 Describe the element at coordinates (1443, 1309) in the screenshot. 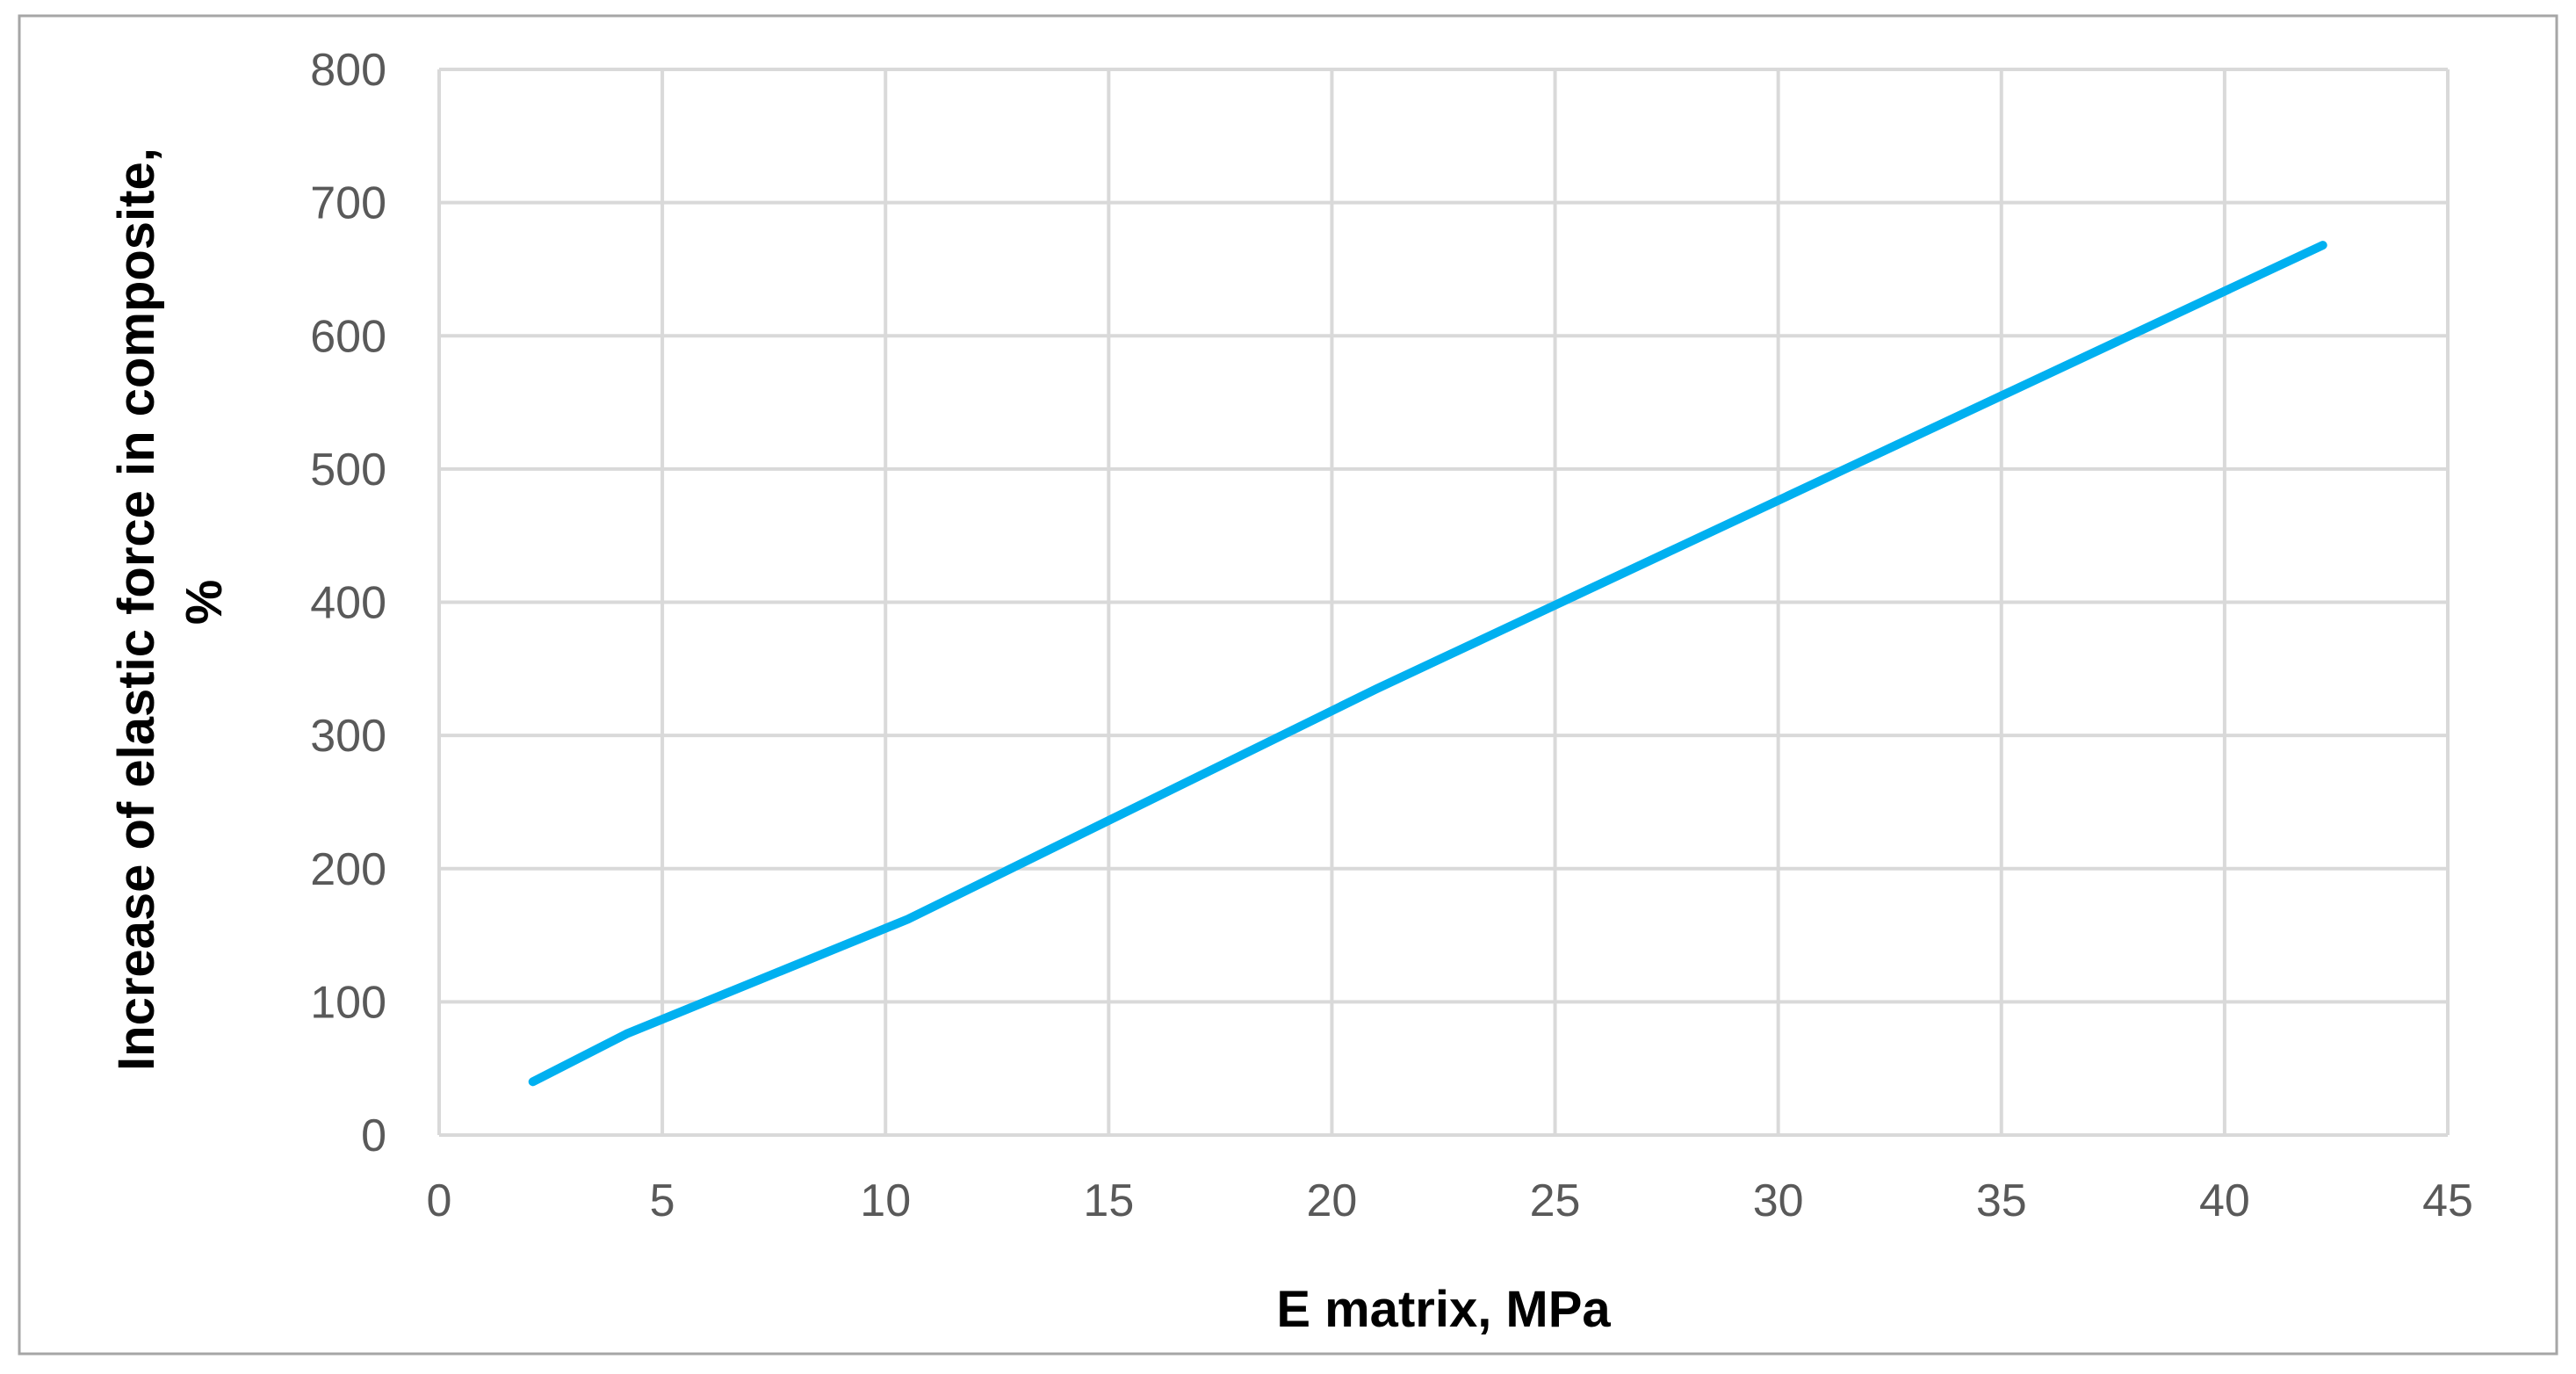

I see `x-axis-title: E matrix, MPa` at that location.